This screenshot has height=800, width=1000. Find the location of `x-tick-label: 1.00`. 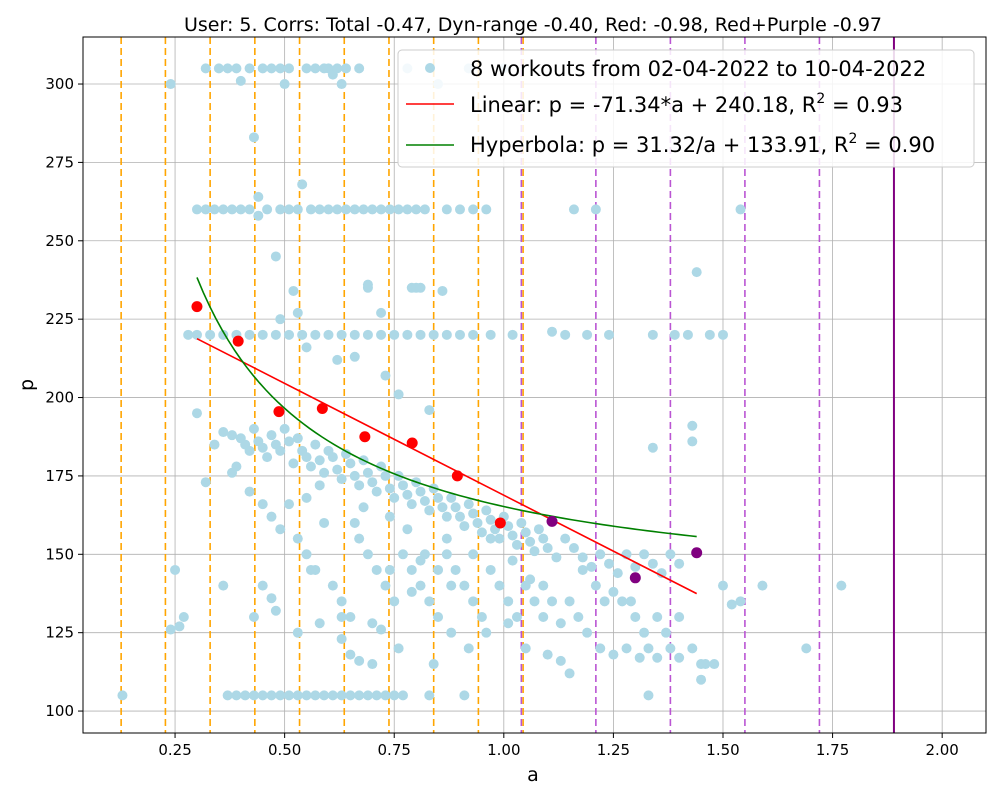

x-tick-label: 1.00 is located at coordinates (503, 750).